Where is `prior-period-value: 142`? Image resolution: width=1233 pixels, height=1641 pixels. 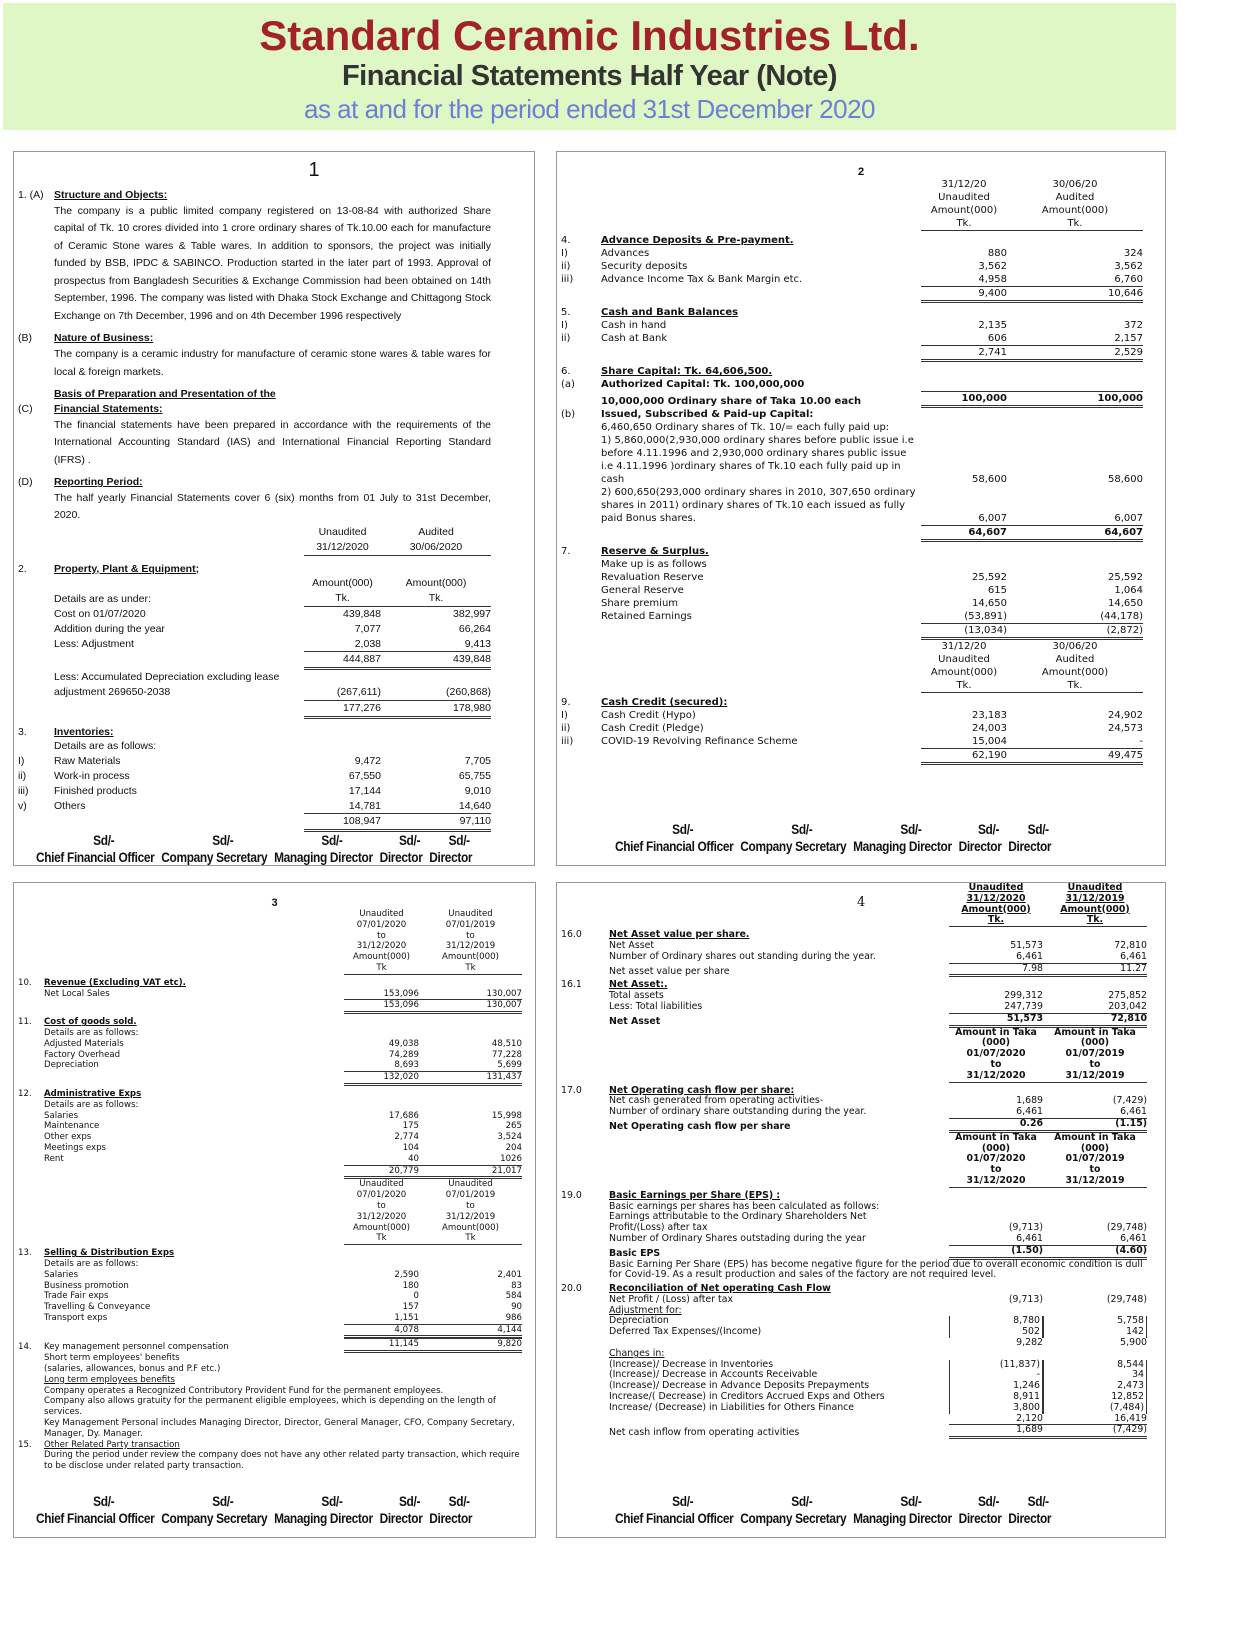 prior-period-value: 142 is located at coordinates (1095, 1332).